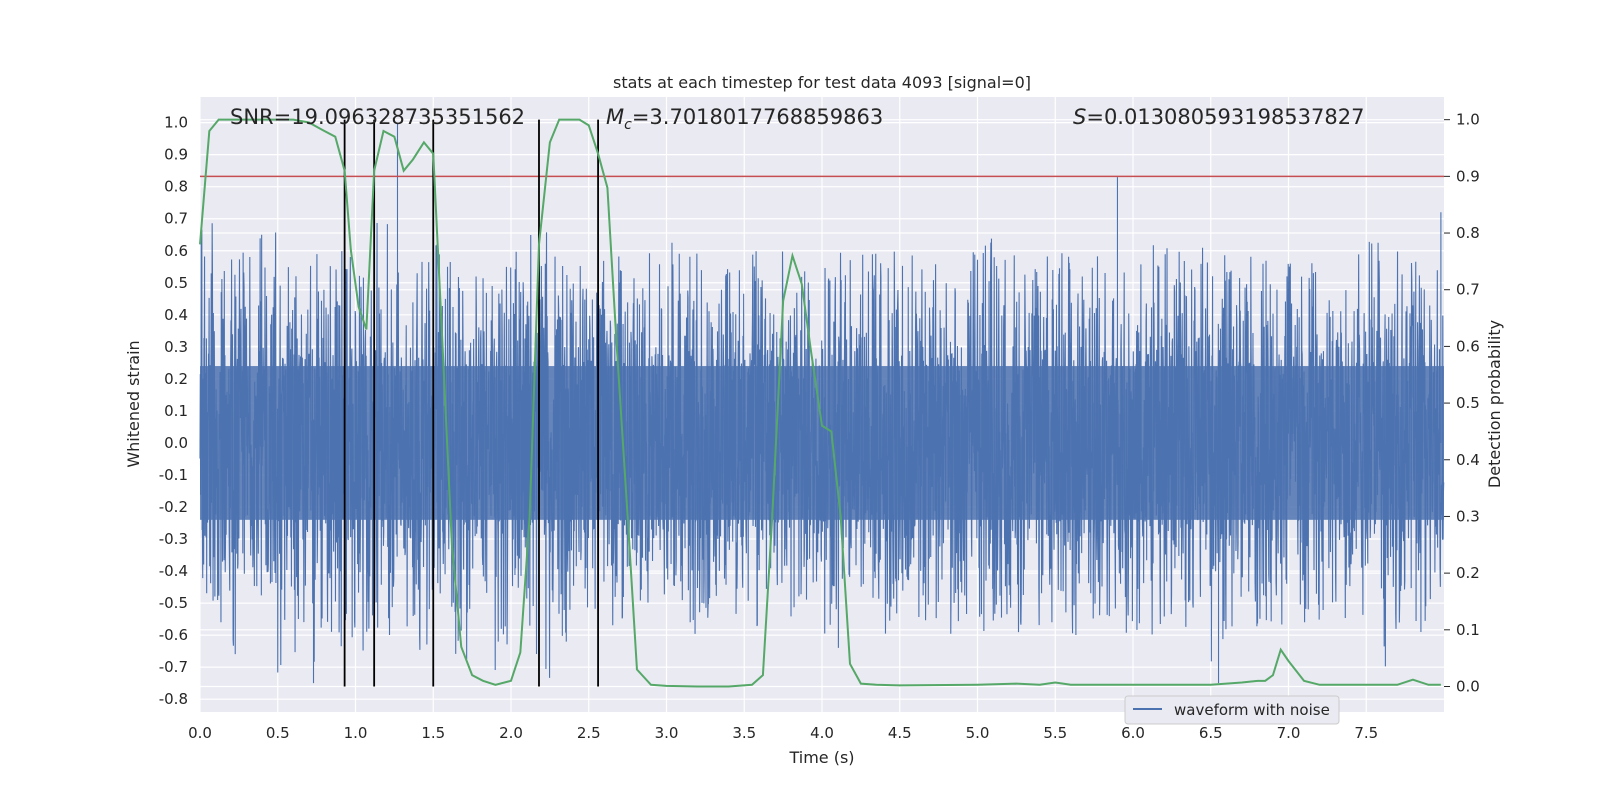  I want to click on x-tick-label: 7.5, so click(1366, 733).